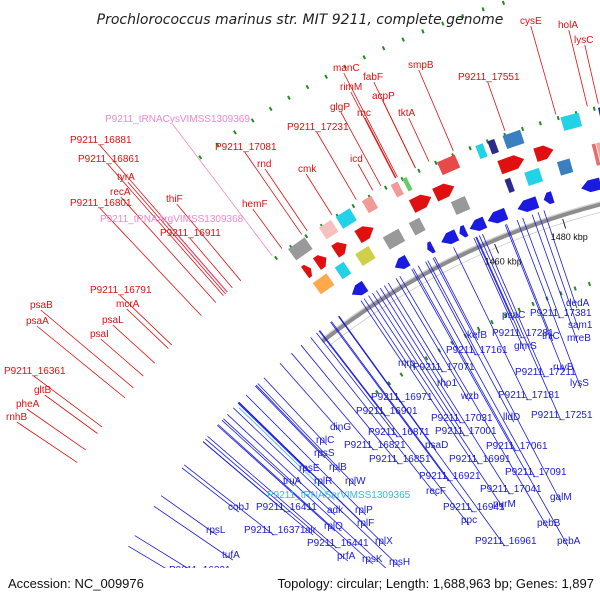  What do you see at coordinates (549, 523) in the screenshot?
I see `gene-label: pebB` at bounding box center [549, 523].